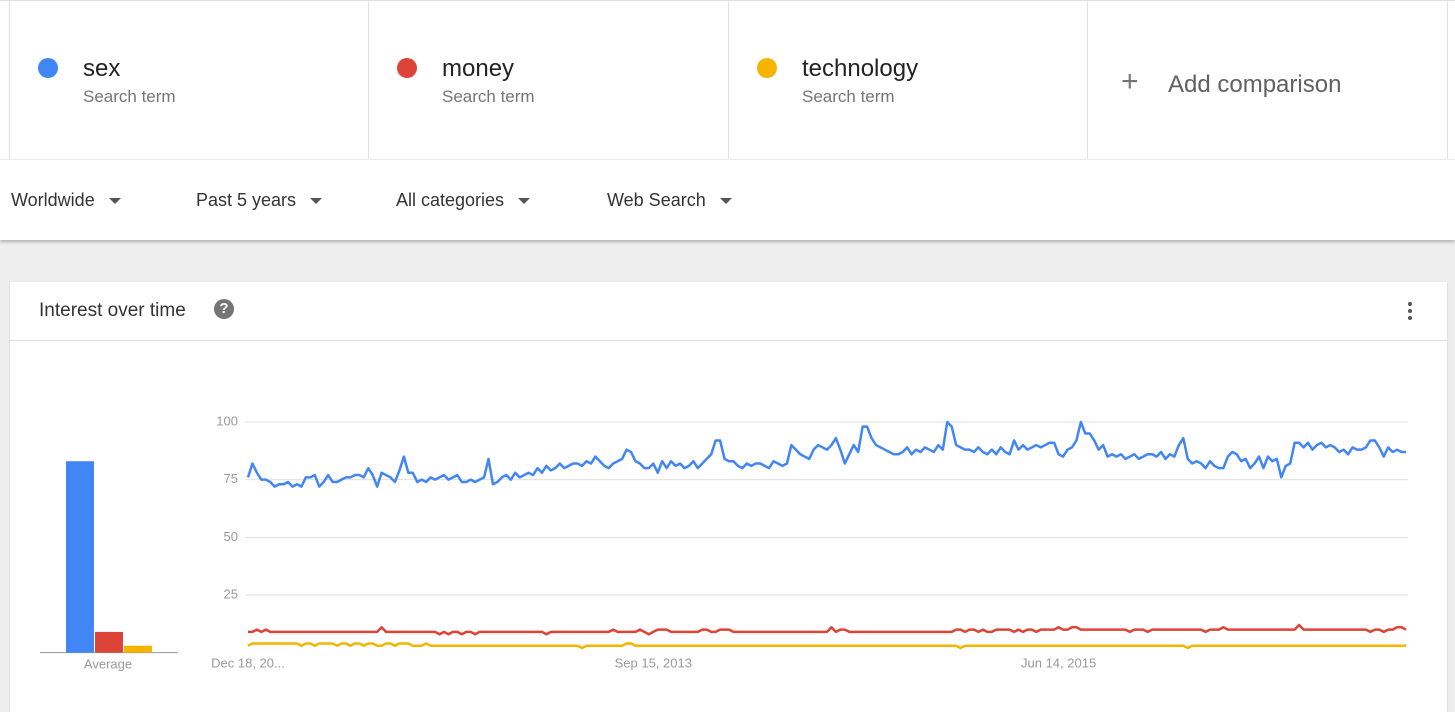 The height and width of the screenshot is (712, 1455). What do you see at coordinates (102, 68) in the screenshot?
I see `term-name: sex` at bounding box center [102, 68].